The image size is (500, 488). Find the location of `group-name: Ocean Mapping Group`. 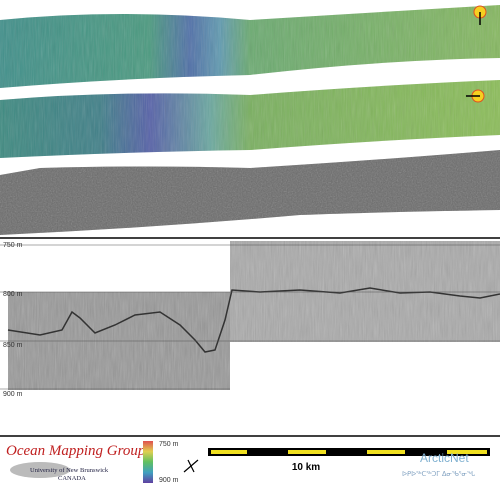

group-name: Ocean Mapping Group is located at coordinates (76, 451).